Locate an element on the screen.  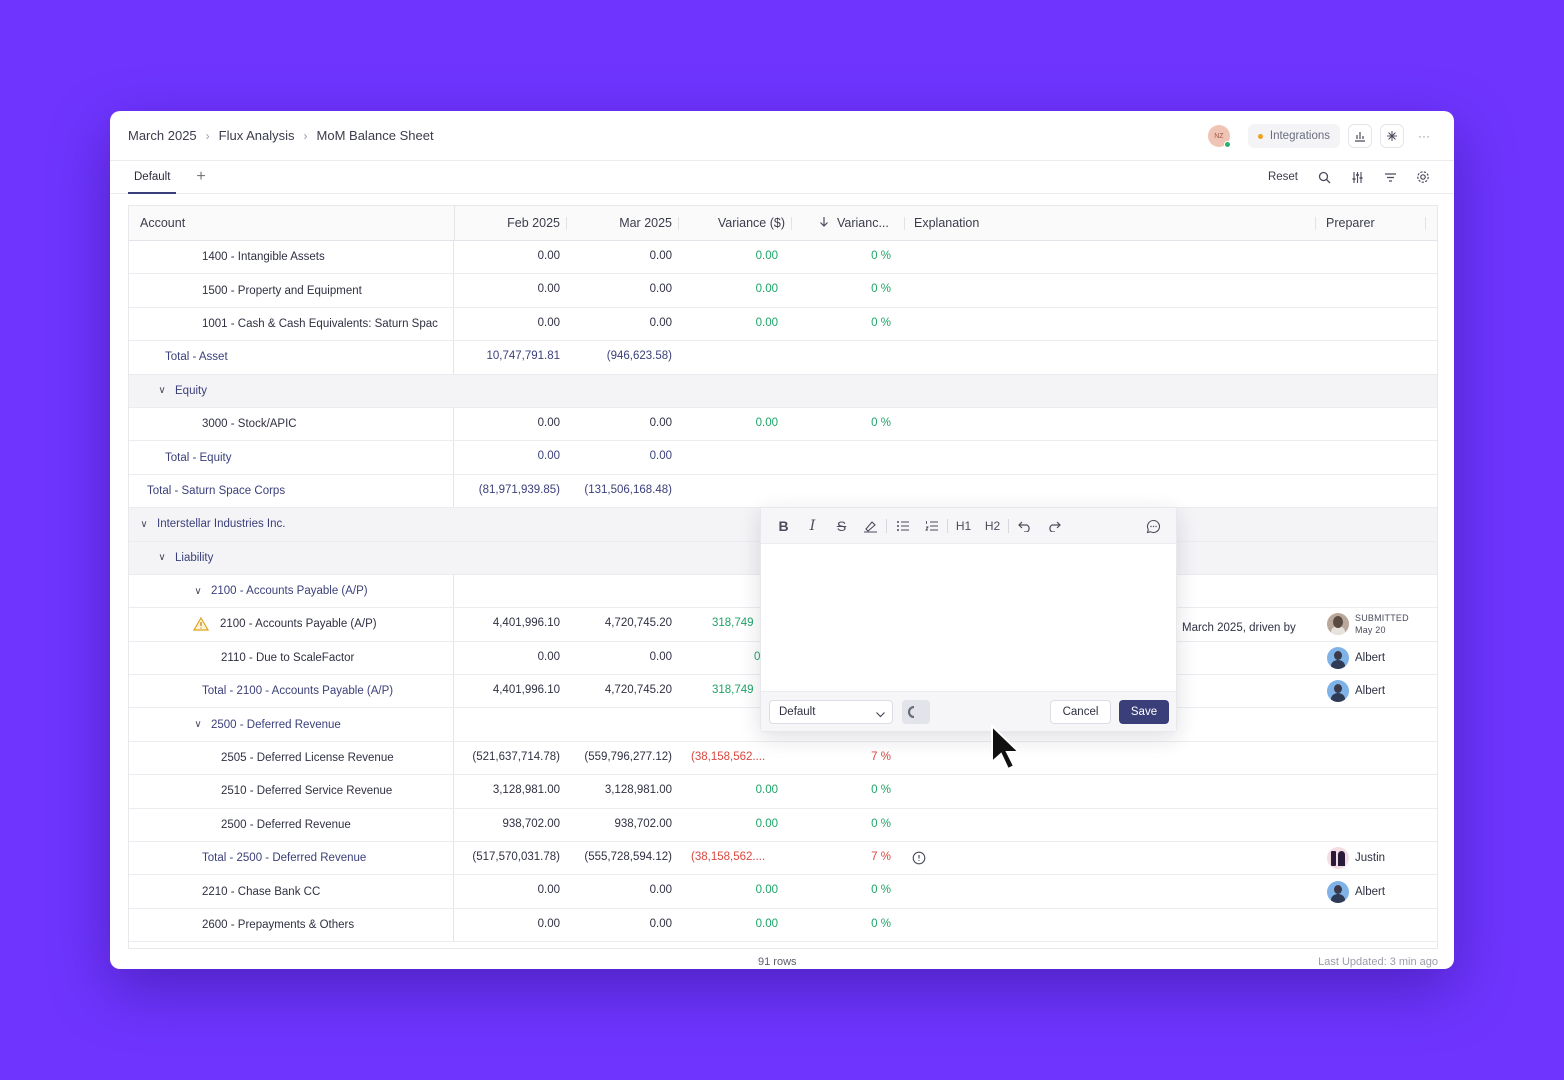
column-mar-2025: Mar 2025 is located at coordinates (645, 223).